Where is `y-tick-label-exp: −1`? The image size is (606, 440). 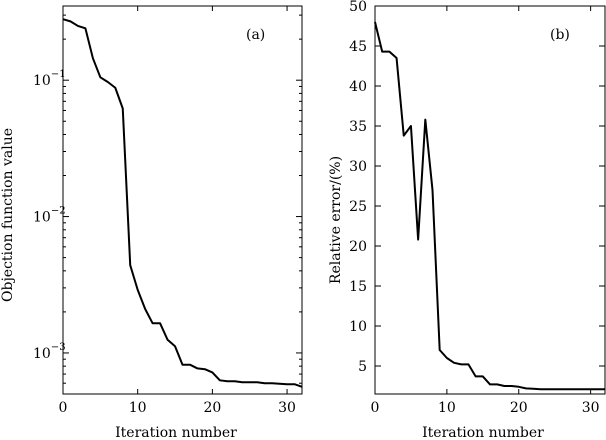
y-tick-label-exp: −1 is located at coordinates (58, 74).